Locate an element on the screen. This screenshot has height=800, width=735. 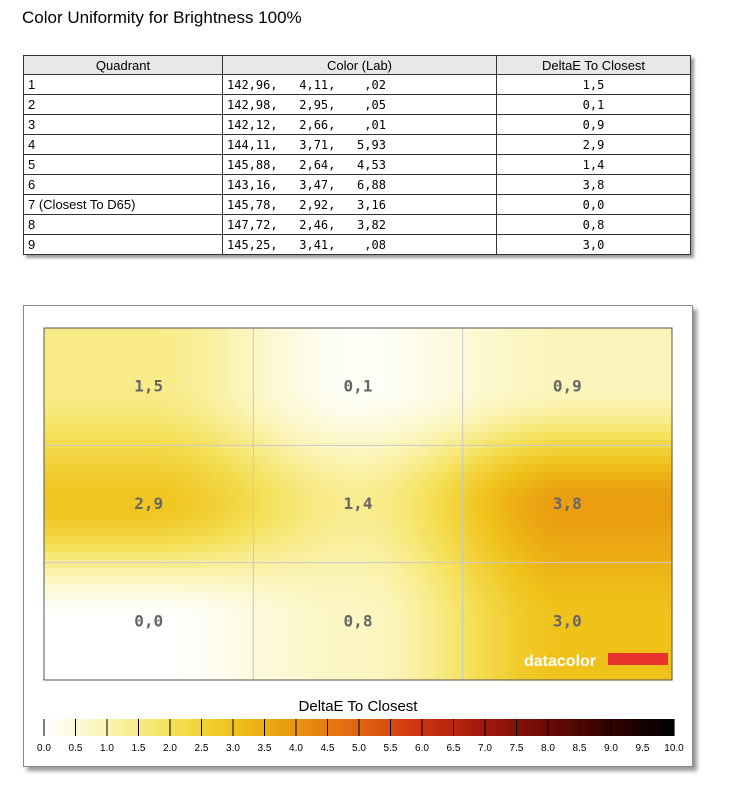
table-row: 7 (Closest To D65) 145,78, 2,92, 3,16 0,0 is located at coordinates (357, 204).